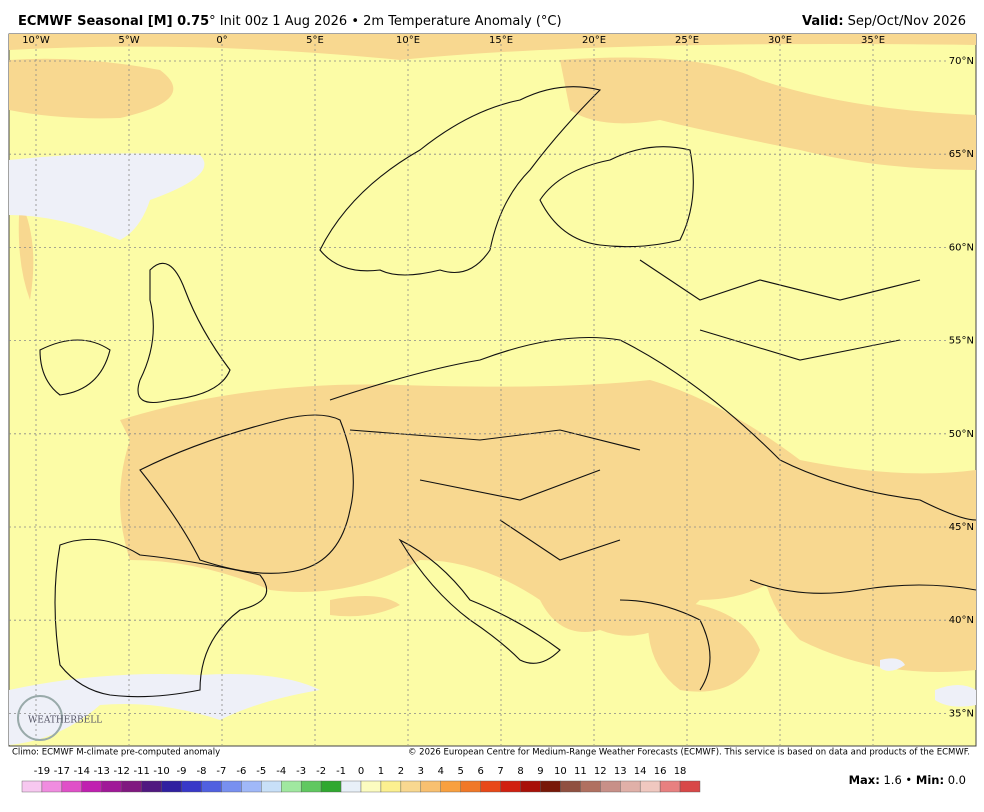 The image size is (984, 812). What do you see at coordinates (594, 40) in the screenshot?
I see `lon-label: 20°E` at bounding box center [594, 40].